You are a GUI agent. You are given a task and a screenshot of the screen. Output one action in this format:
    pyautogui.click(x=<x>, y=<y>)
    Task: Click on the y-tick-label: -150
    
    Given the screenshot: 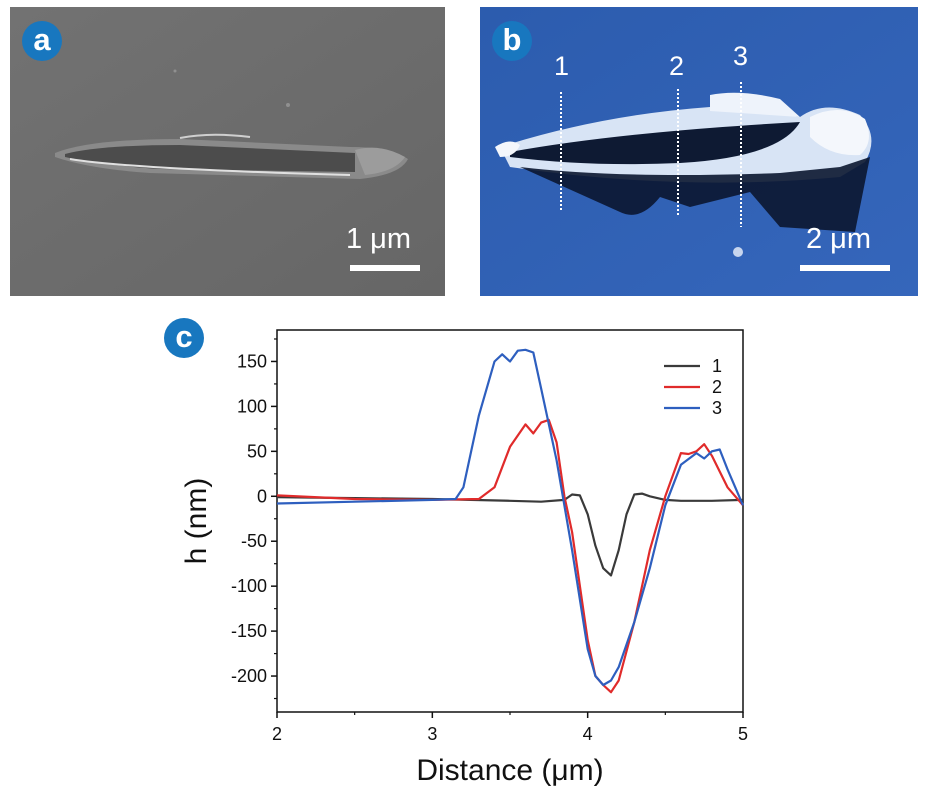 What is the action you would take?
    pyautogui.click(x=249, y=631)
    